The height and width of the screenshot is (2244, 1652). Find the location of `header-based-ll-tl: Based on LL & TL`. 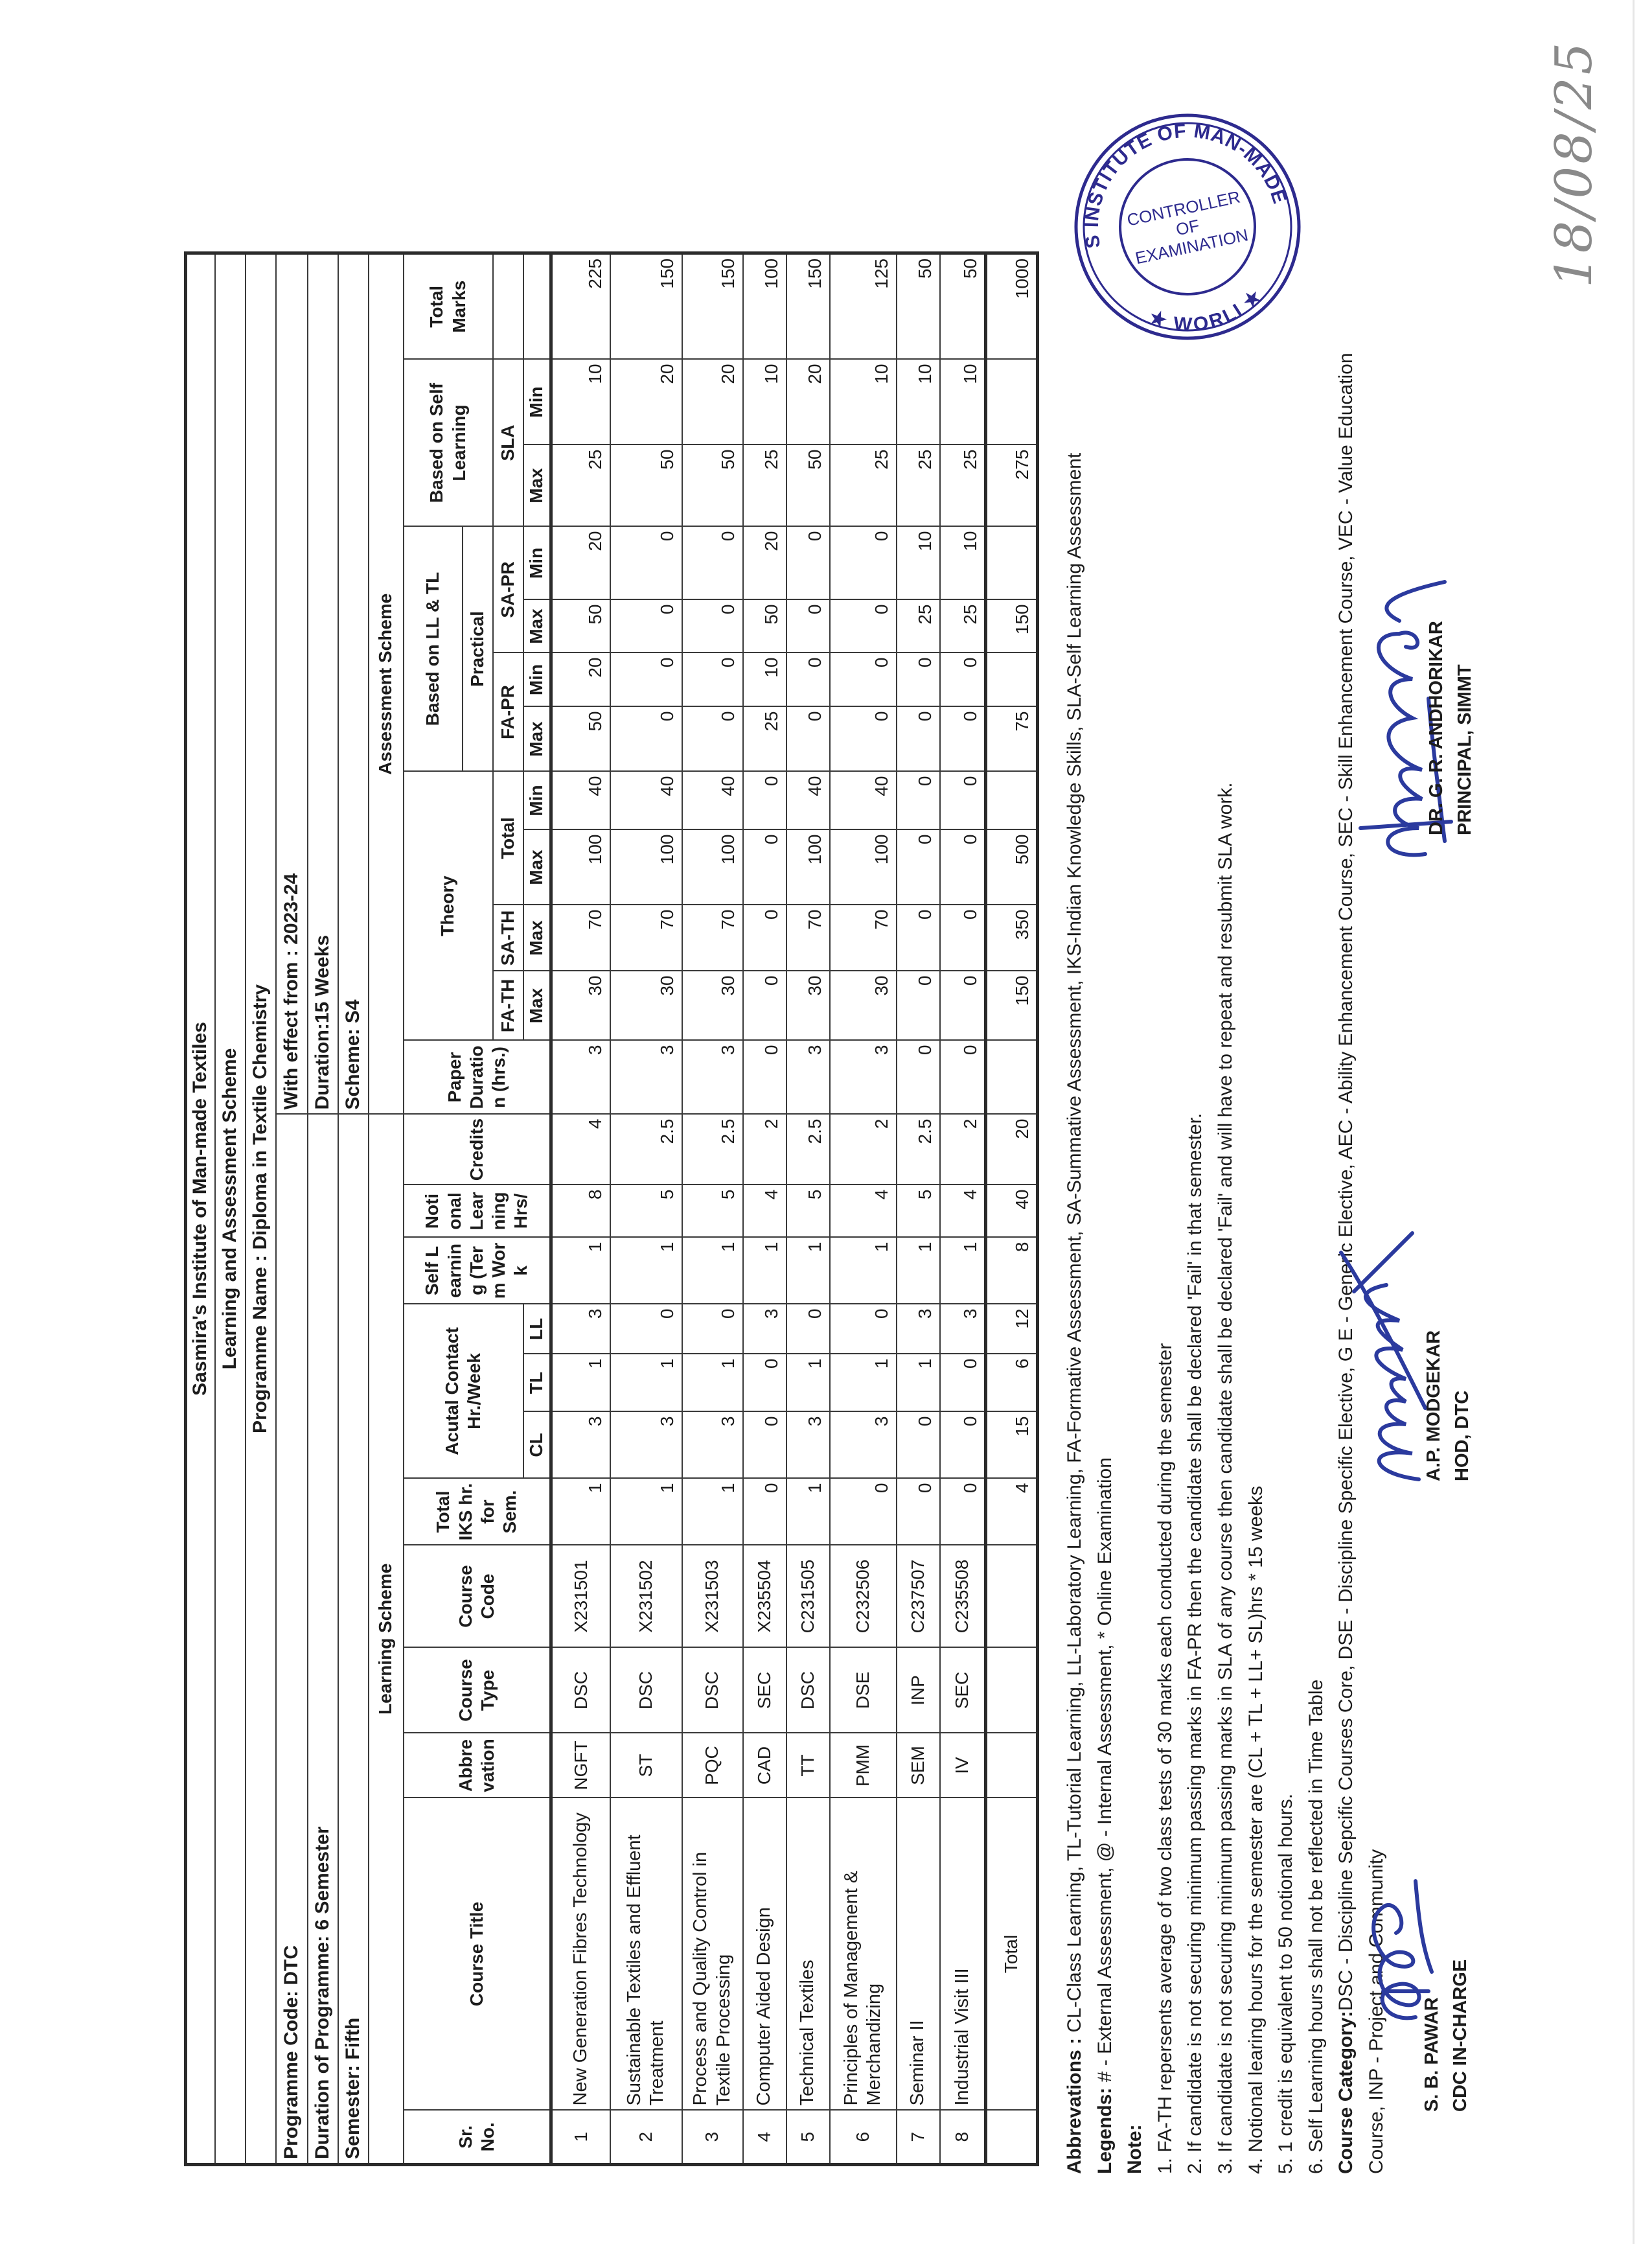

header-based-ll-tl: Based on LL & TL is located at coordinates (433, 649).